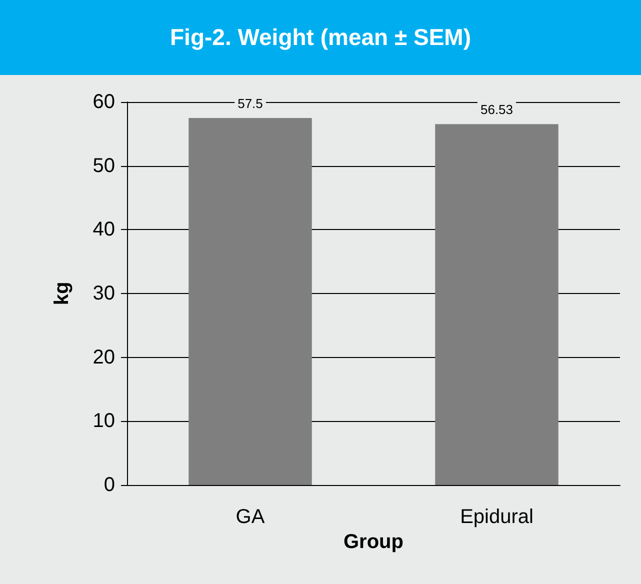  Describe the element at coordinates (497, 517) in the screenshot. I see `x-tick-label: Epidural` at that location.